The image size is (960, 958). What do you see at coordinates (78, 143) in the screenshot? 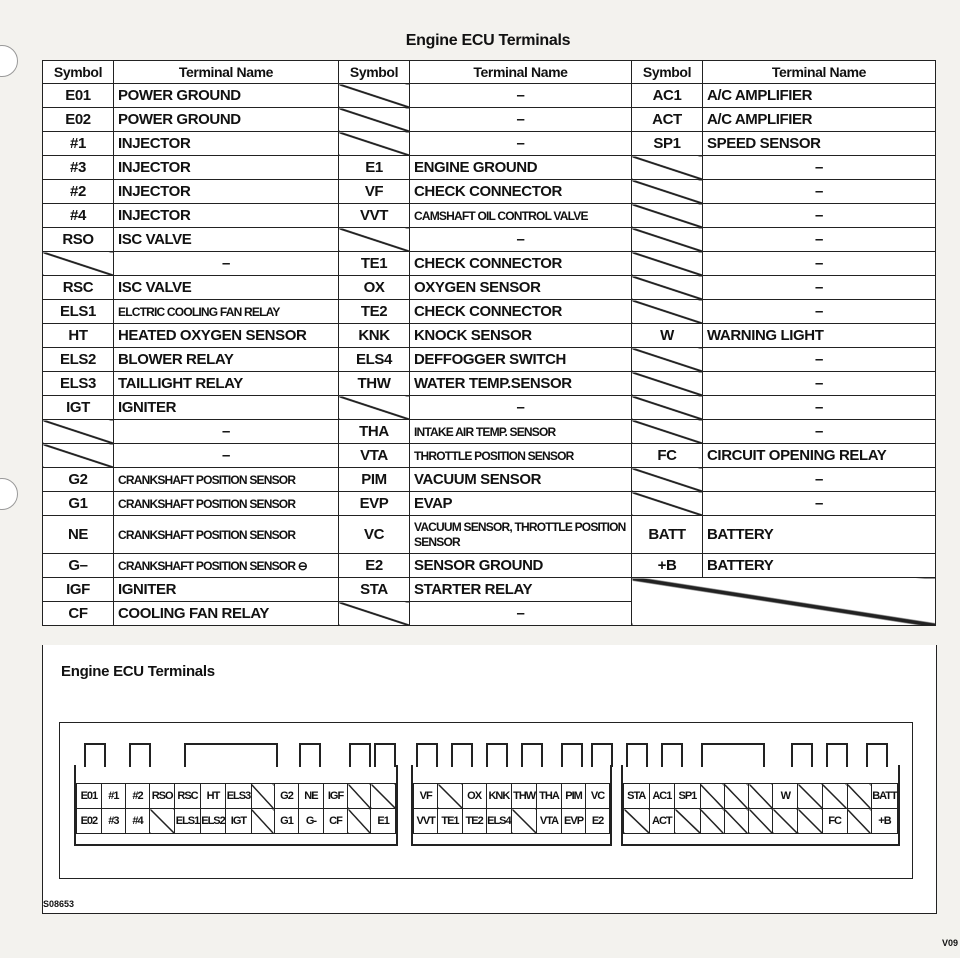
I see `terminal-symbol: #1` at bounding box center [78, 143].